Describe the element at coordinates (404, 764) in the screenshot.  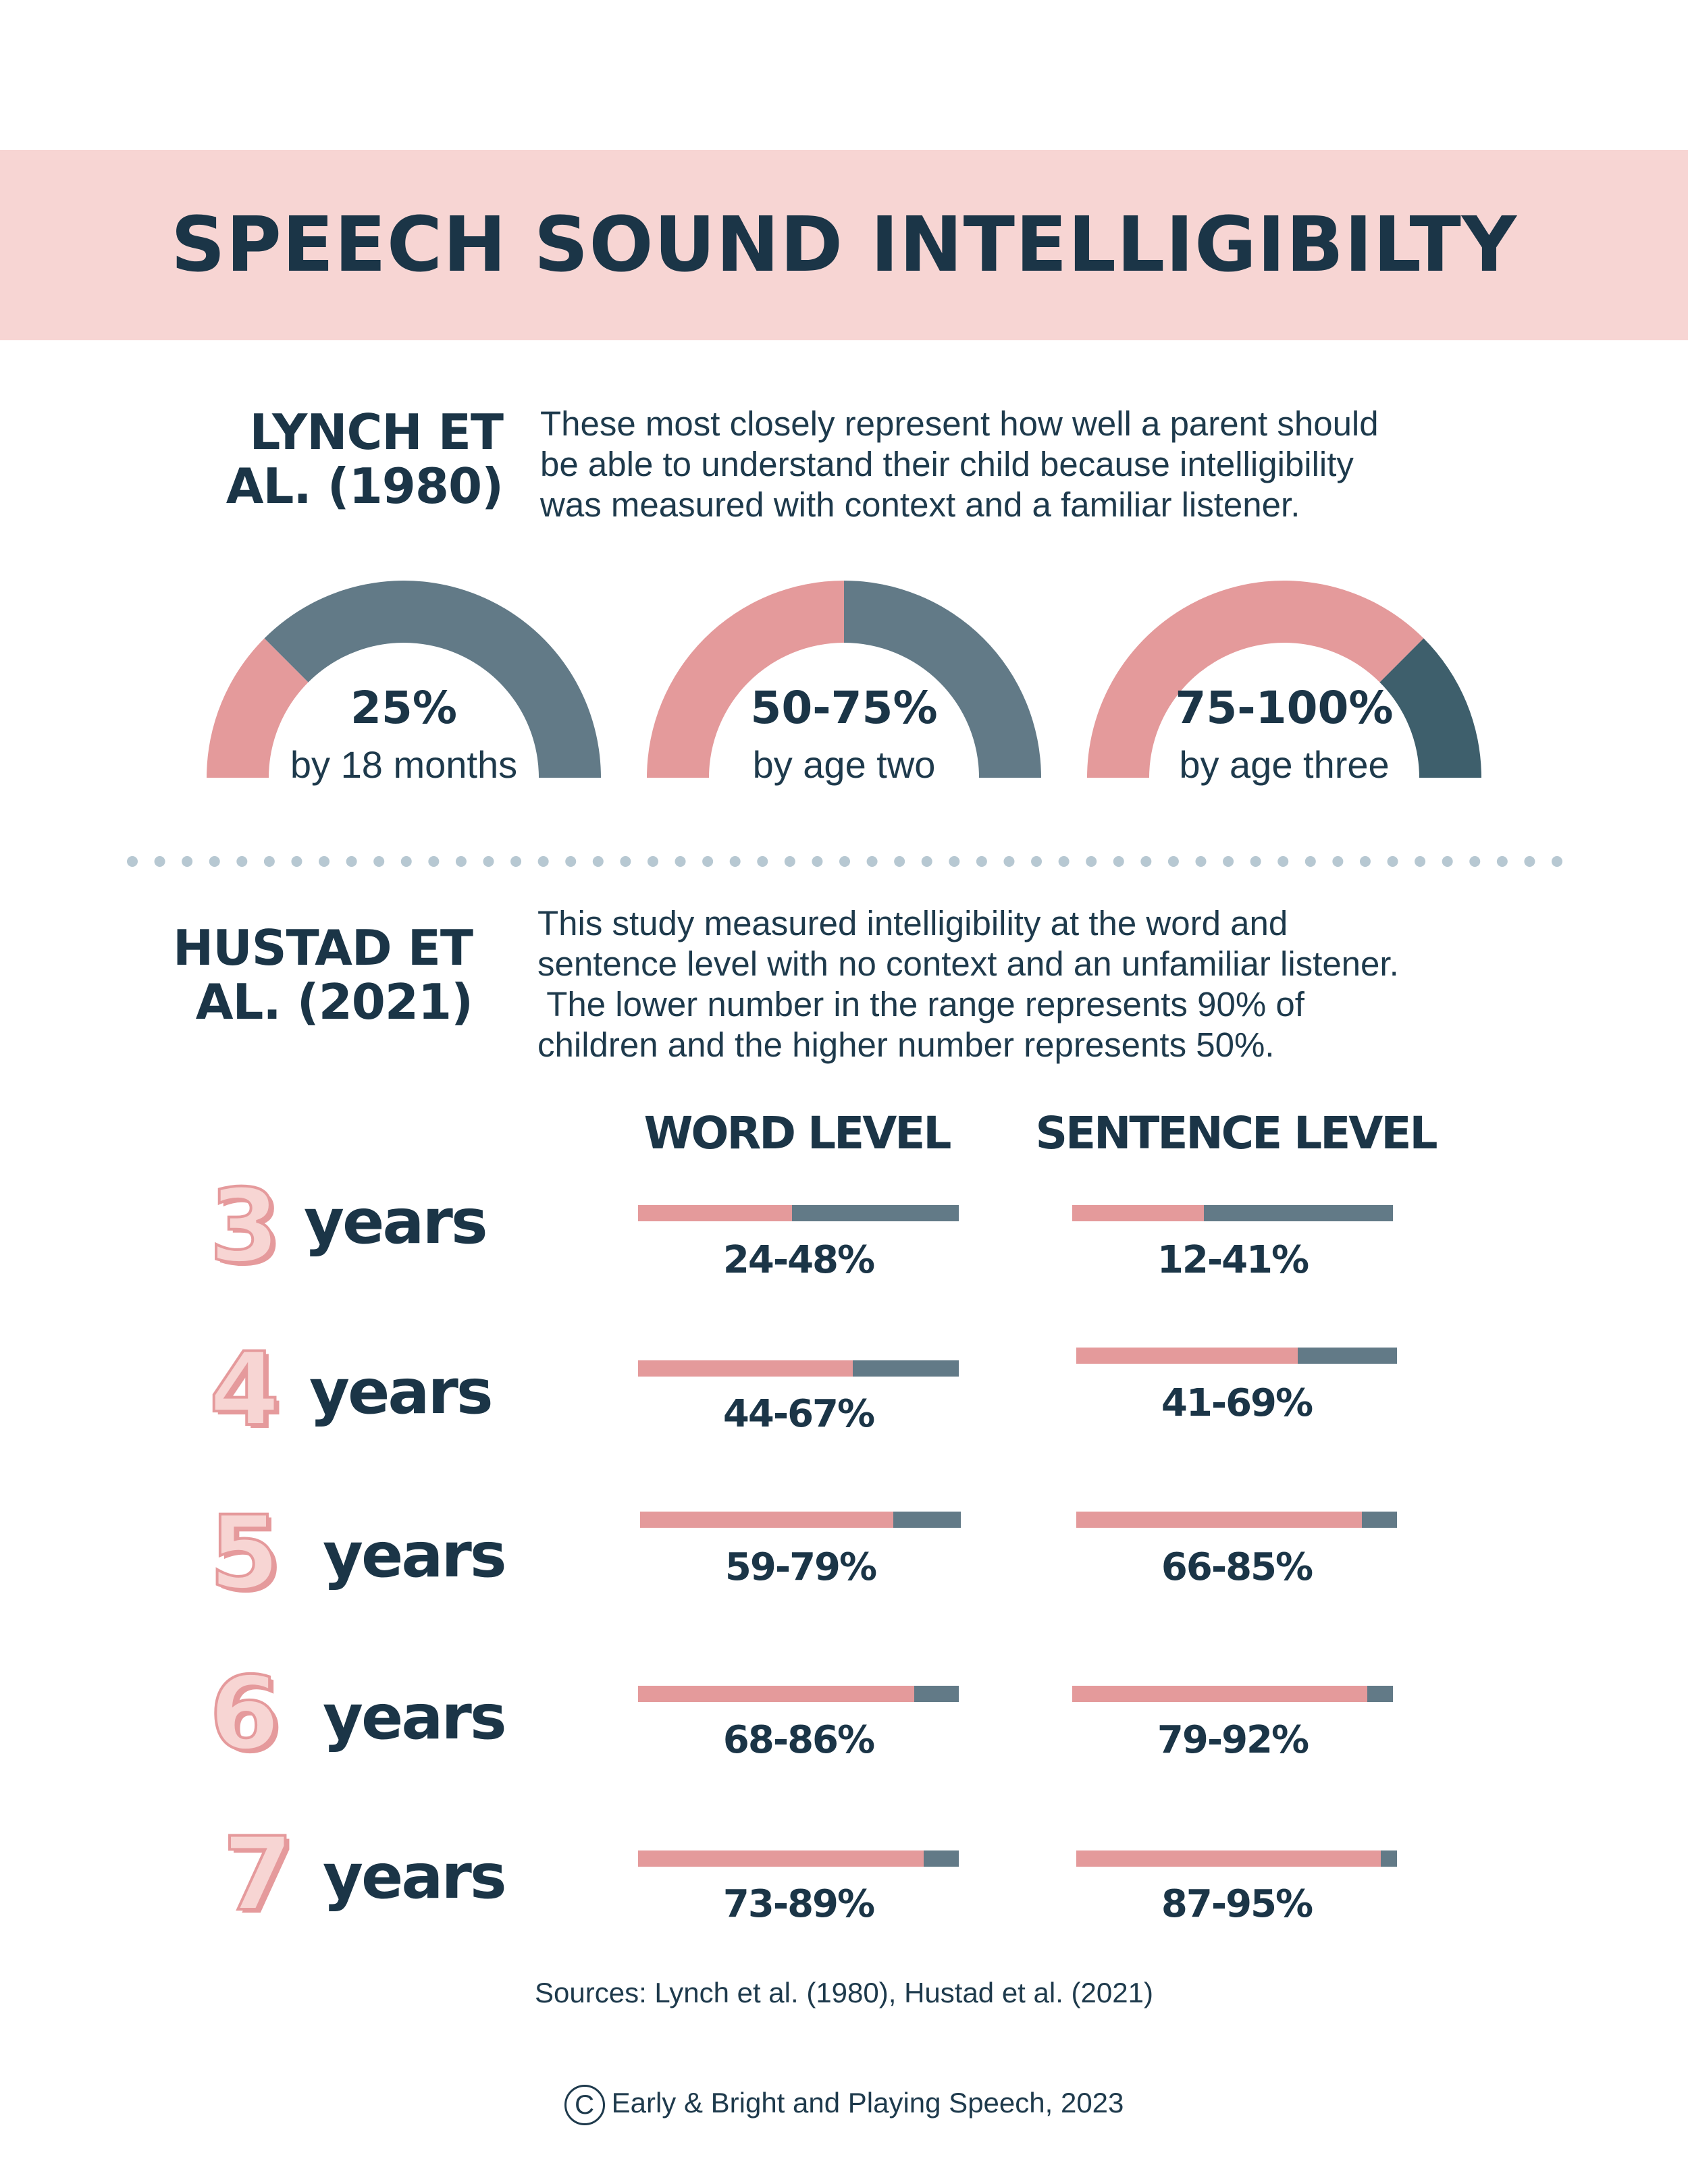
I see `gauge-caption: by 18 months` at that location.